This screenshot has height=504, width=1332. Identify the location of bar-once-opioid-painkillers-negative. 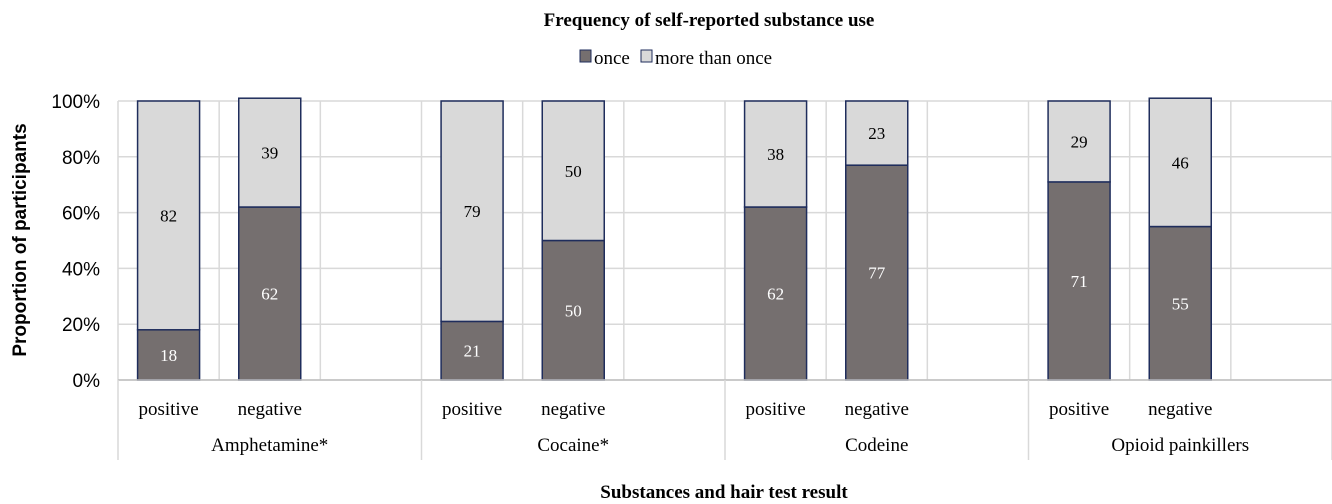
(1180, 303).